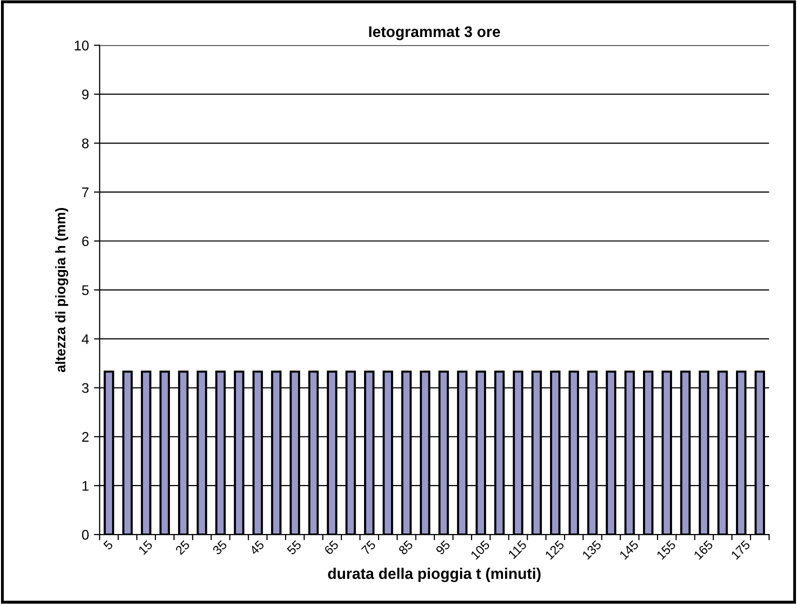 The image size is (797, 604). What do you see at coordinates (257, 548) in the screenshot?
I see `x-tick-label: 45` at bounding box center [257, 548].